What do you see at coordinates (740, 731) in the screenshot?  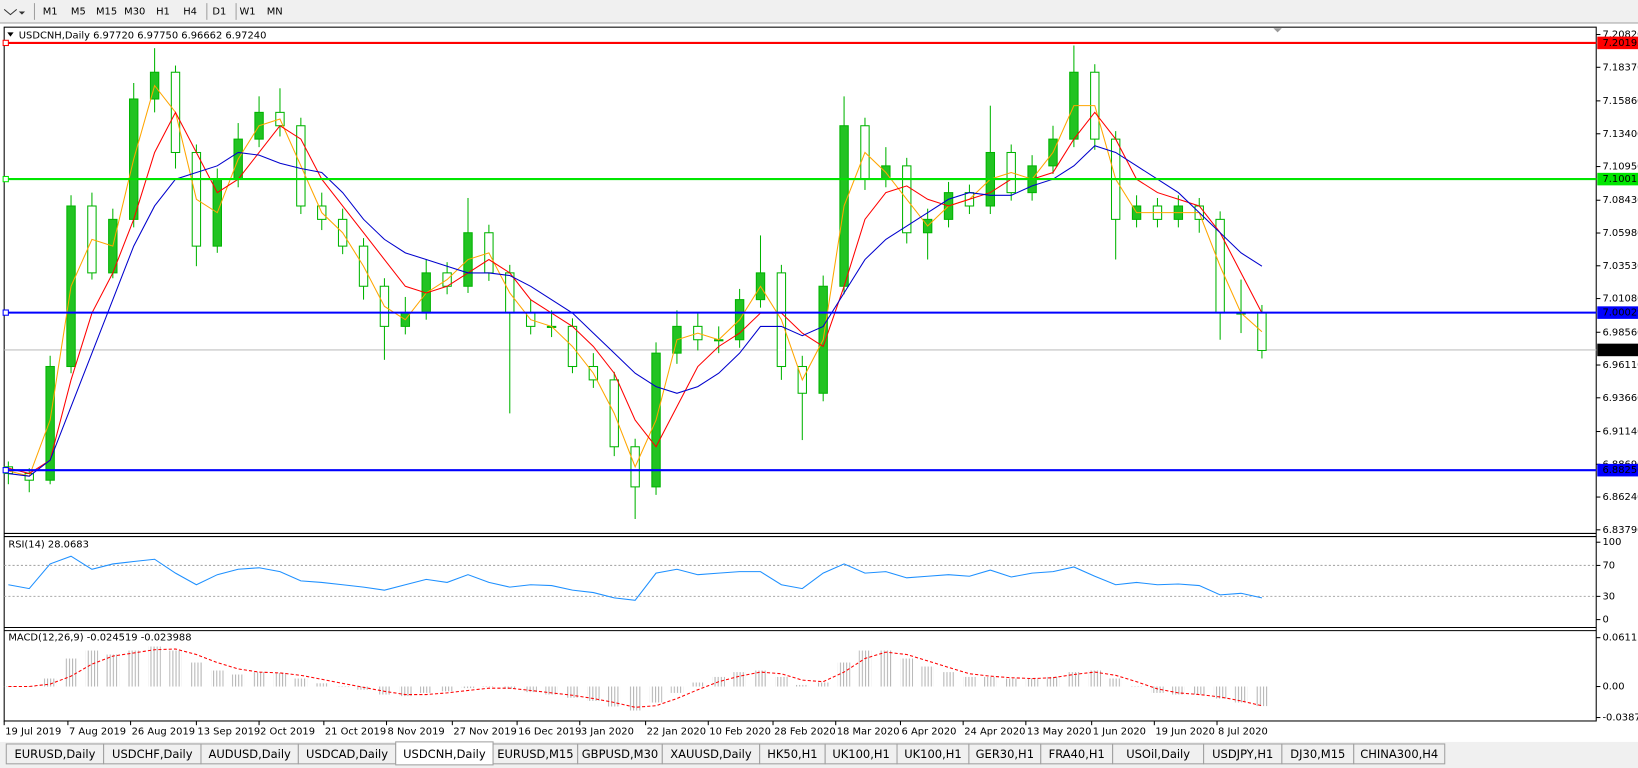 I see `x-tick-label: 10 Feb 2020` at bounding box center [740, 731].